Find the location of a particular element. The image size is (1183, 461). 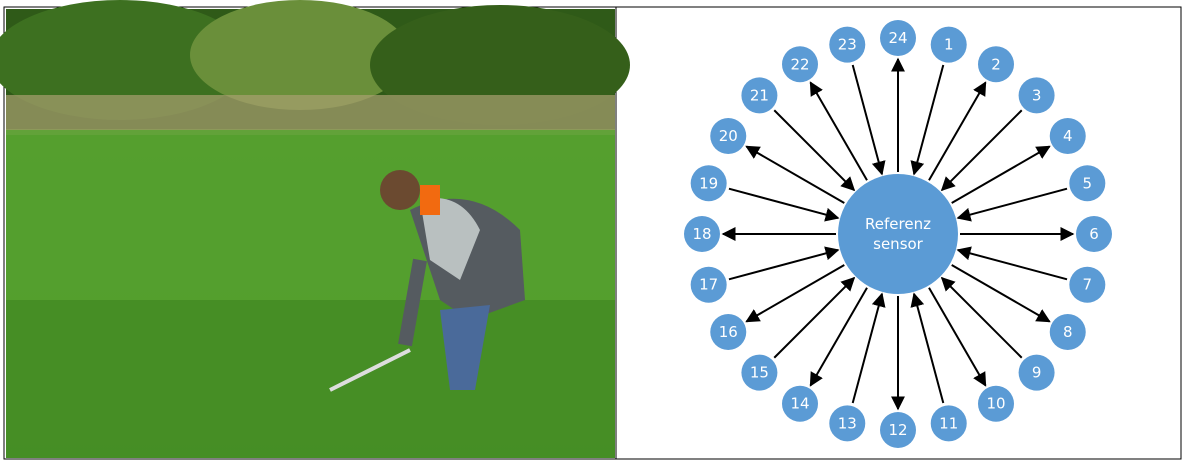

node-label: 22 is located at coordinates (799, 64).